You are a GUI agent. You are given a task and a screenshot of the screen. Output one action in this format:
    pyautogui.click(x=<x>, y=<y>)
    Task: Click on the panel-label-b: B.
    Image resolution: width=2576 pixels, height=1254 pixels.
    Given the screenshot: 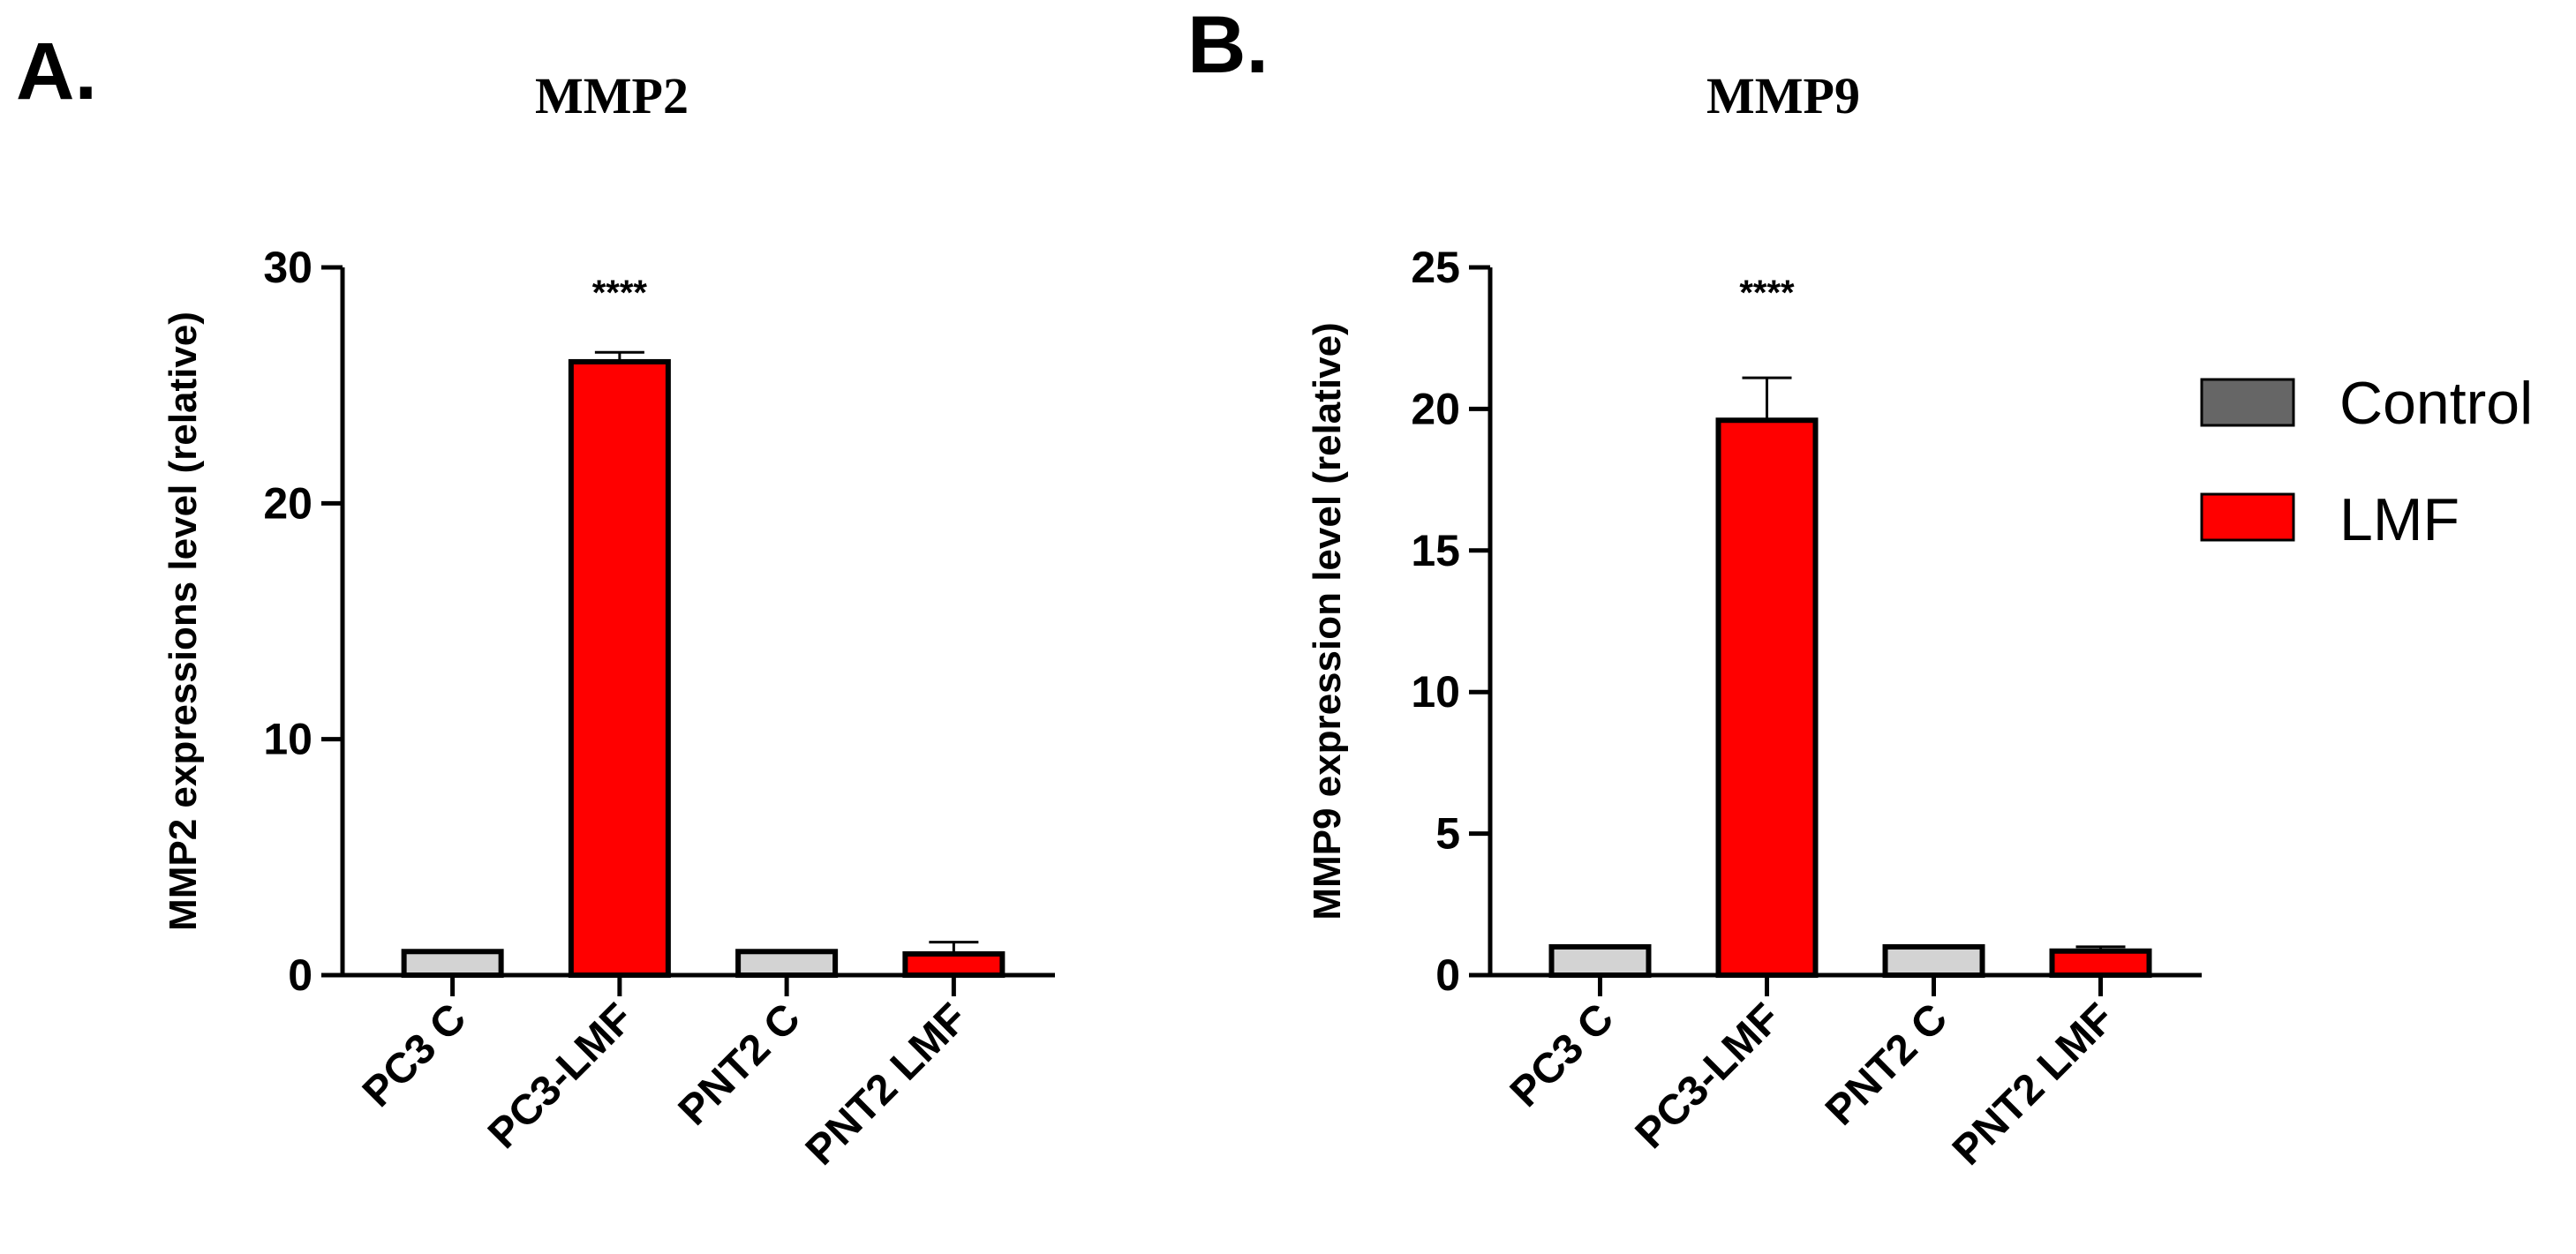 What is the action you would take?
    pyautogui.click(x=1228, y=45)
    